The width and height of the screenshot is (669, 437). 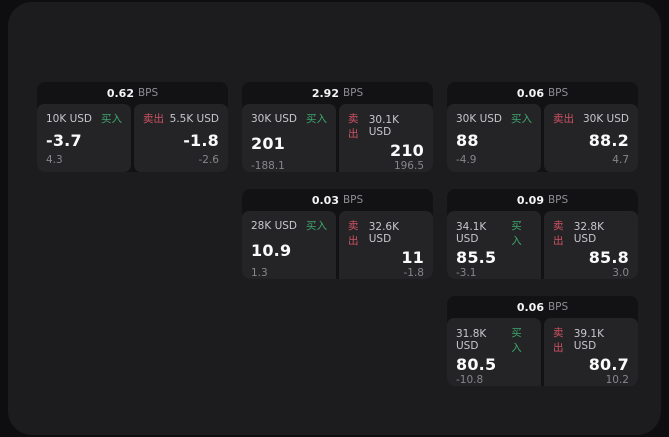 I want to click on bps-header: 2.92 BPS, so click(x=337, y=93).